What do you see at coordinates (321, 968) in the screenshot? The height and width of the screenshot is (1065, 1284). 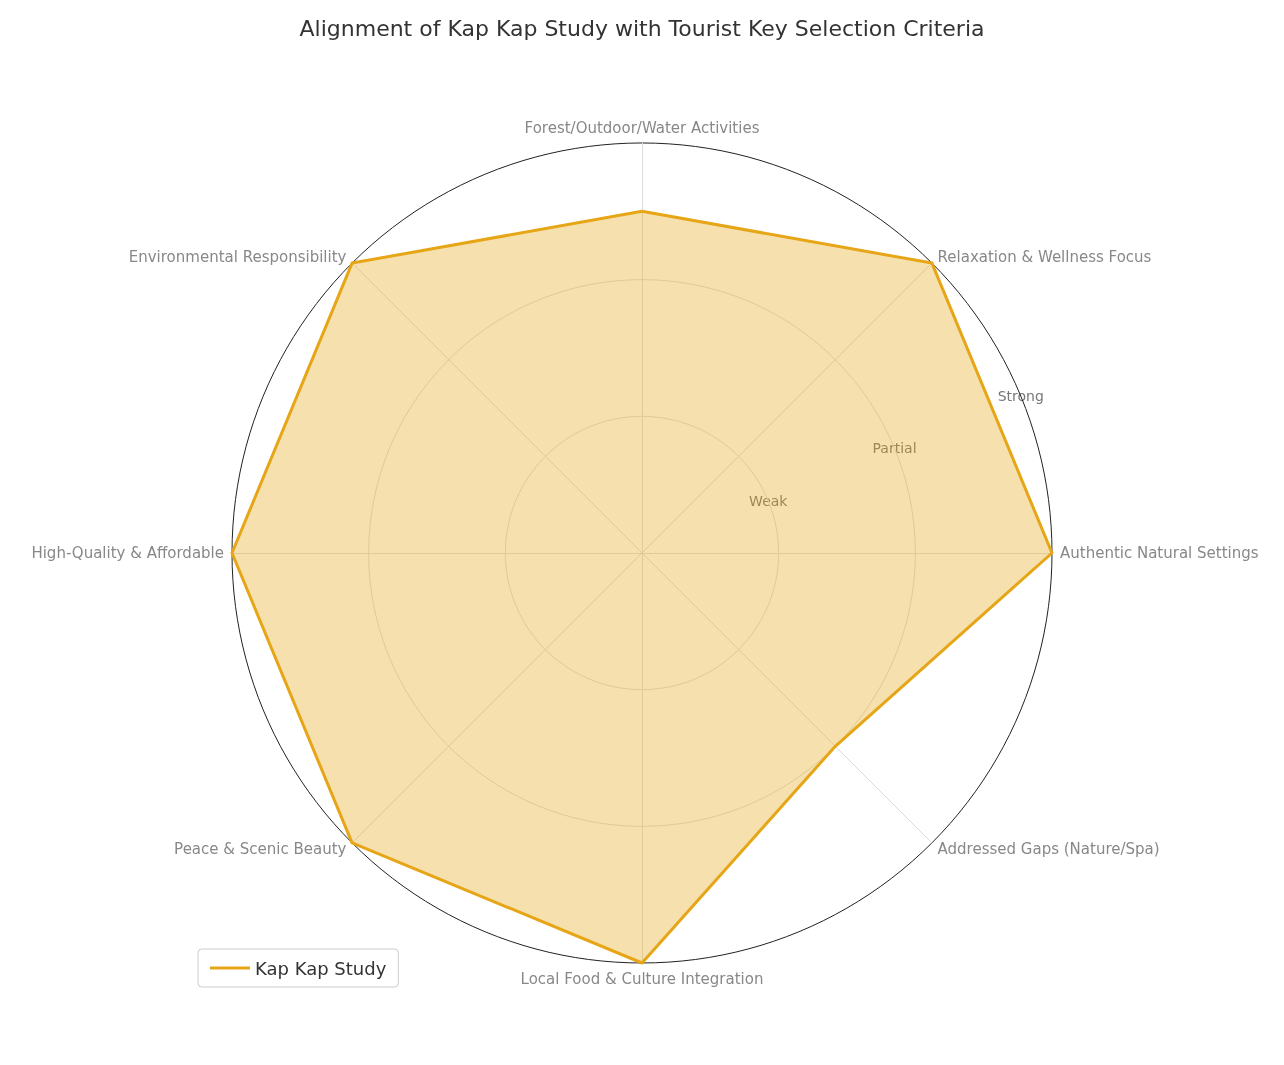 I see `legend-label: Kap Kap Study` at bounding box center [321, 968].